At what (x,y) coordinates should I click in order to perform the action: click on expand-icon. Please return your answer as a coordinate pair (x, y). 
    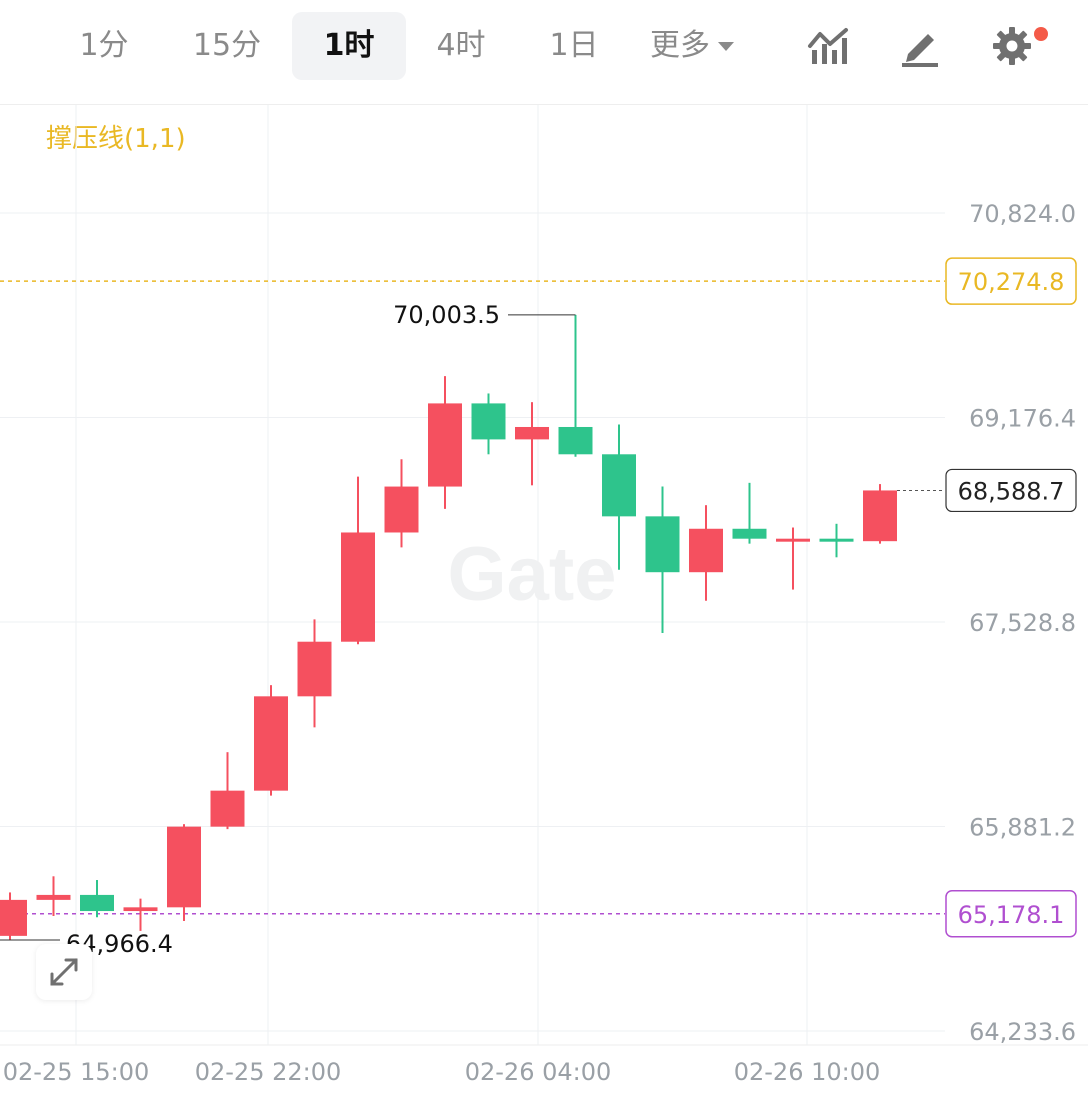
    Looking at the image, I should click on (64, 972).